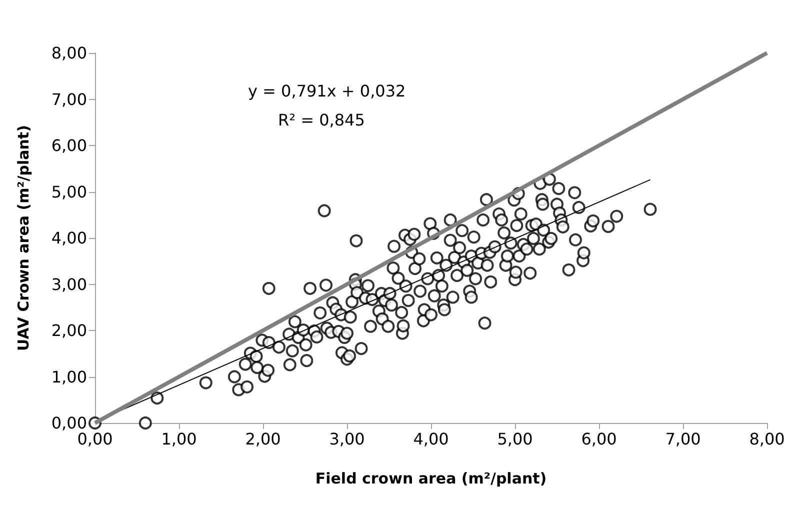  I want to click on x-tick-label: 4,00, so click(431, 439).